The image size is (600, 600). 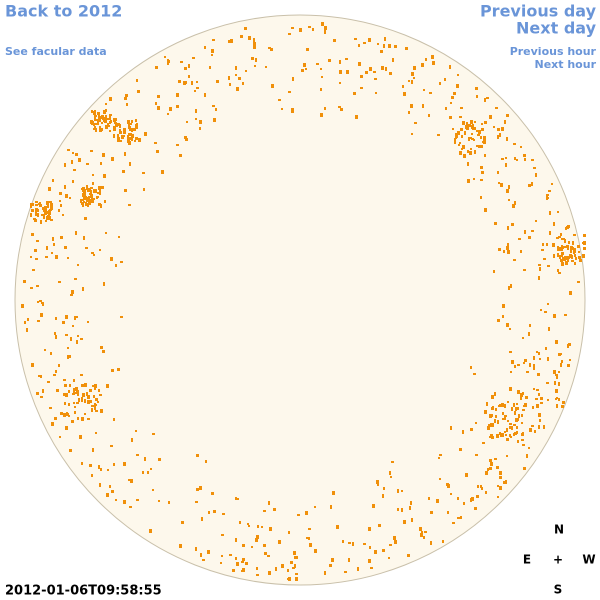 What do you see at coordinates (556, 28) in the screenshot?
I see `next-day-link: Next day` at bounding box center [556, 28].